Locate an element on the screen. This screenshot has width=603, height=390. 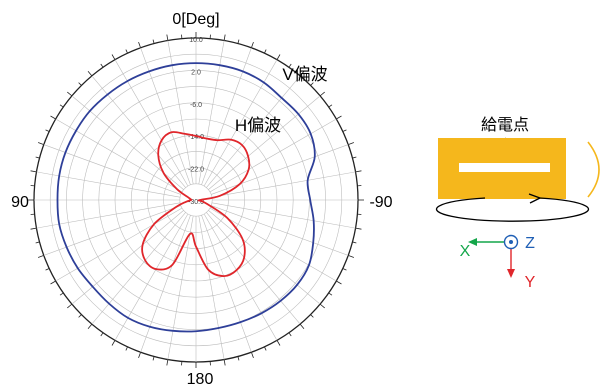
angle-label-top: 0[Deg] is located at coordinates (195, 19).